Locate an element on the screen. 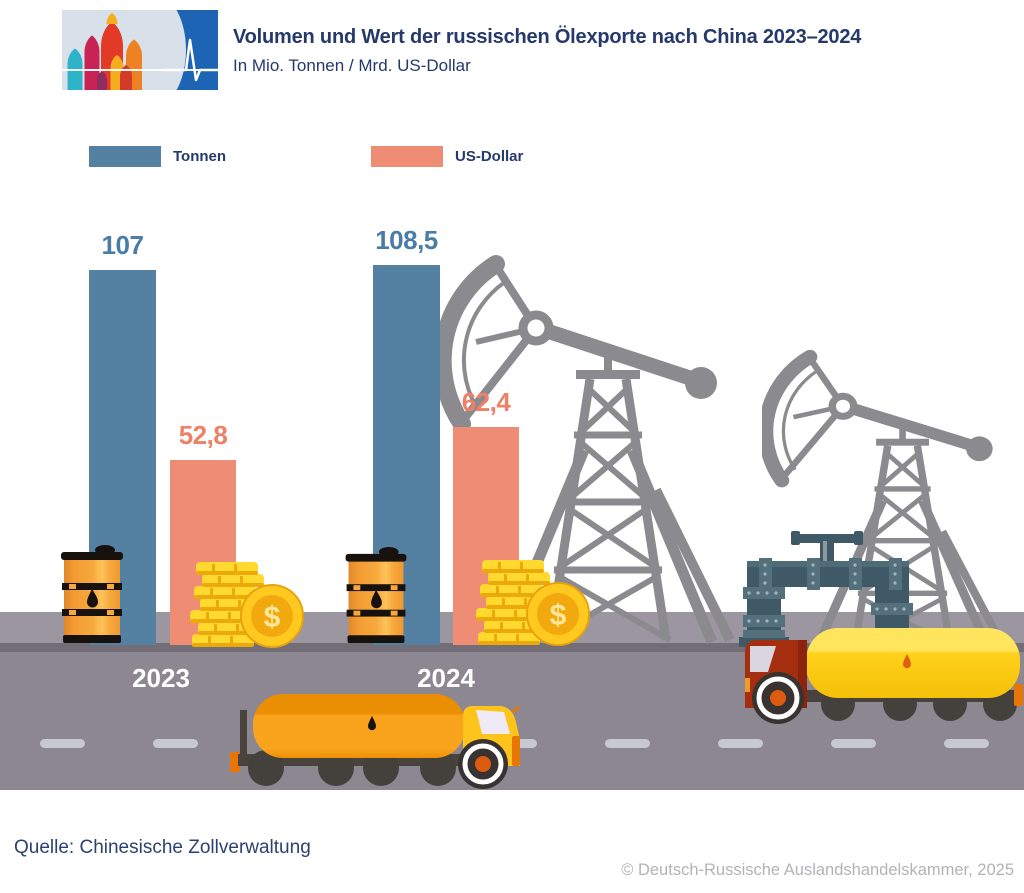 The image size is (1024, 893). value-label-usdollar-2023: 52,8 is located at coordinates (203, 435).